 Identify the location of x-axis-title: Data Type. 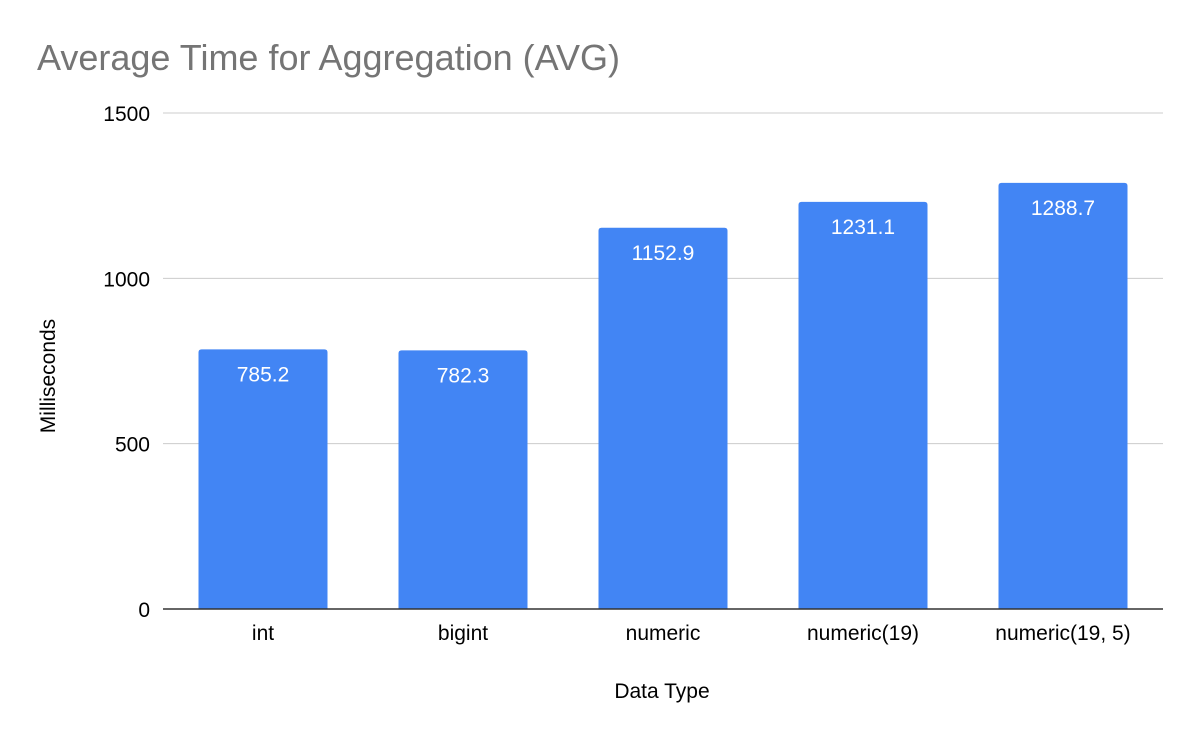
(661, 691).